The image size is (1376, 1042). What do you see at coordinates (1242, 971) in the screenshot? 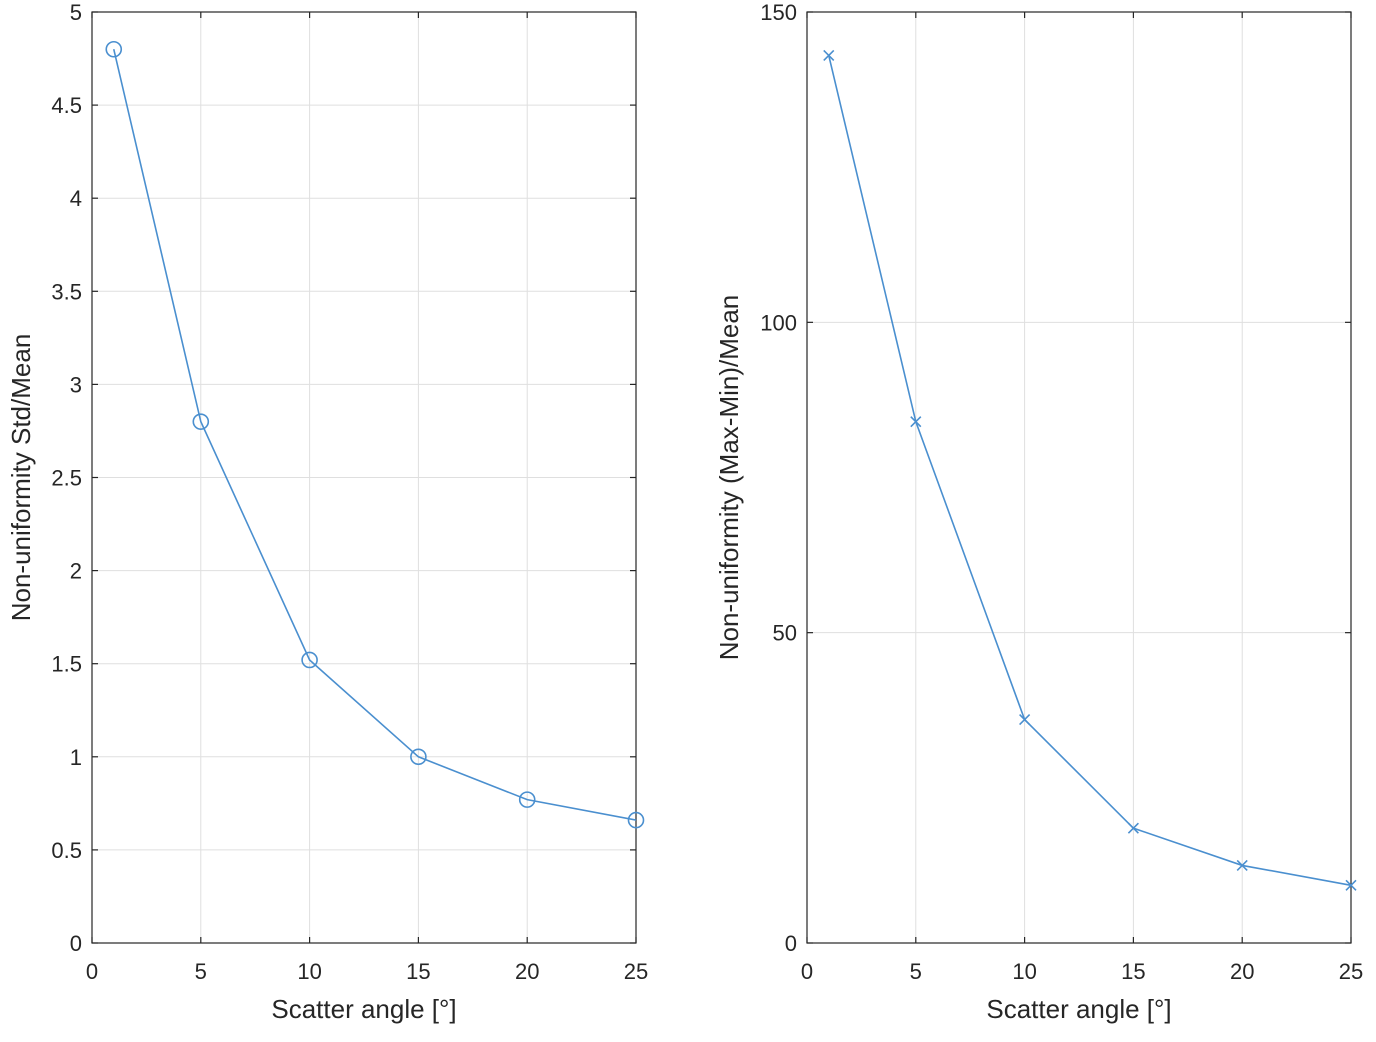
I see `plot-2-x-tick-label-4: 20` at bounding box center [1242, 971].